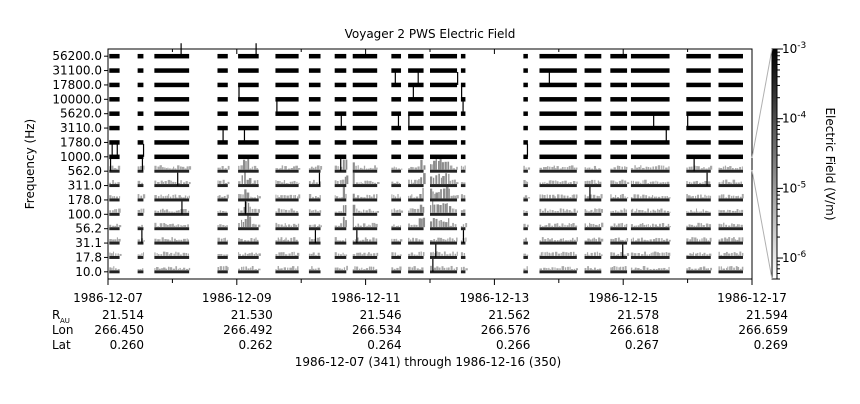 The width and height of the screenshot is (860, 404). Describe the element at coordinates (127, 345) in the screenshot. I see `ephemeris-value: 0.260` at that location.